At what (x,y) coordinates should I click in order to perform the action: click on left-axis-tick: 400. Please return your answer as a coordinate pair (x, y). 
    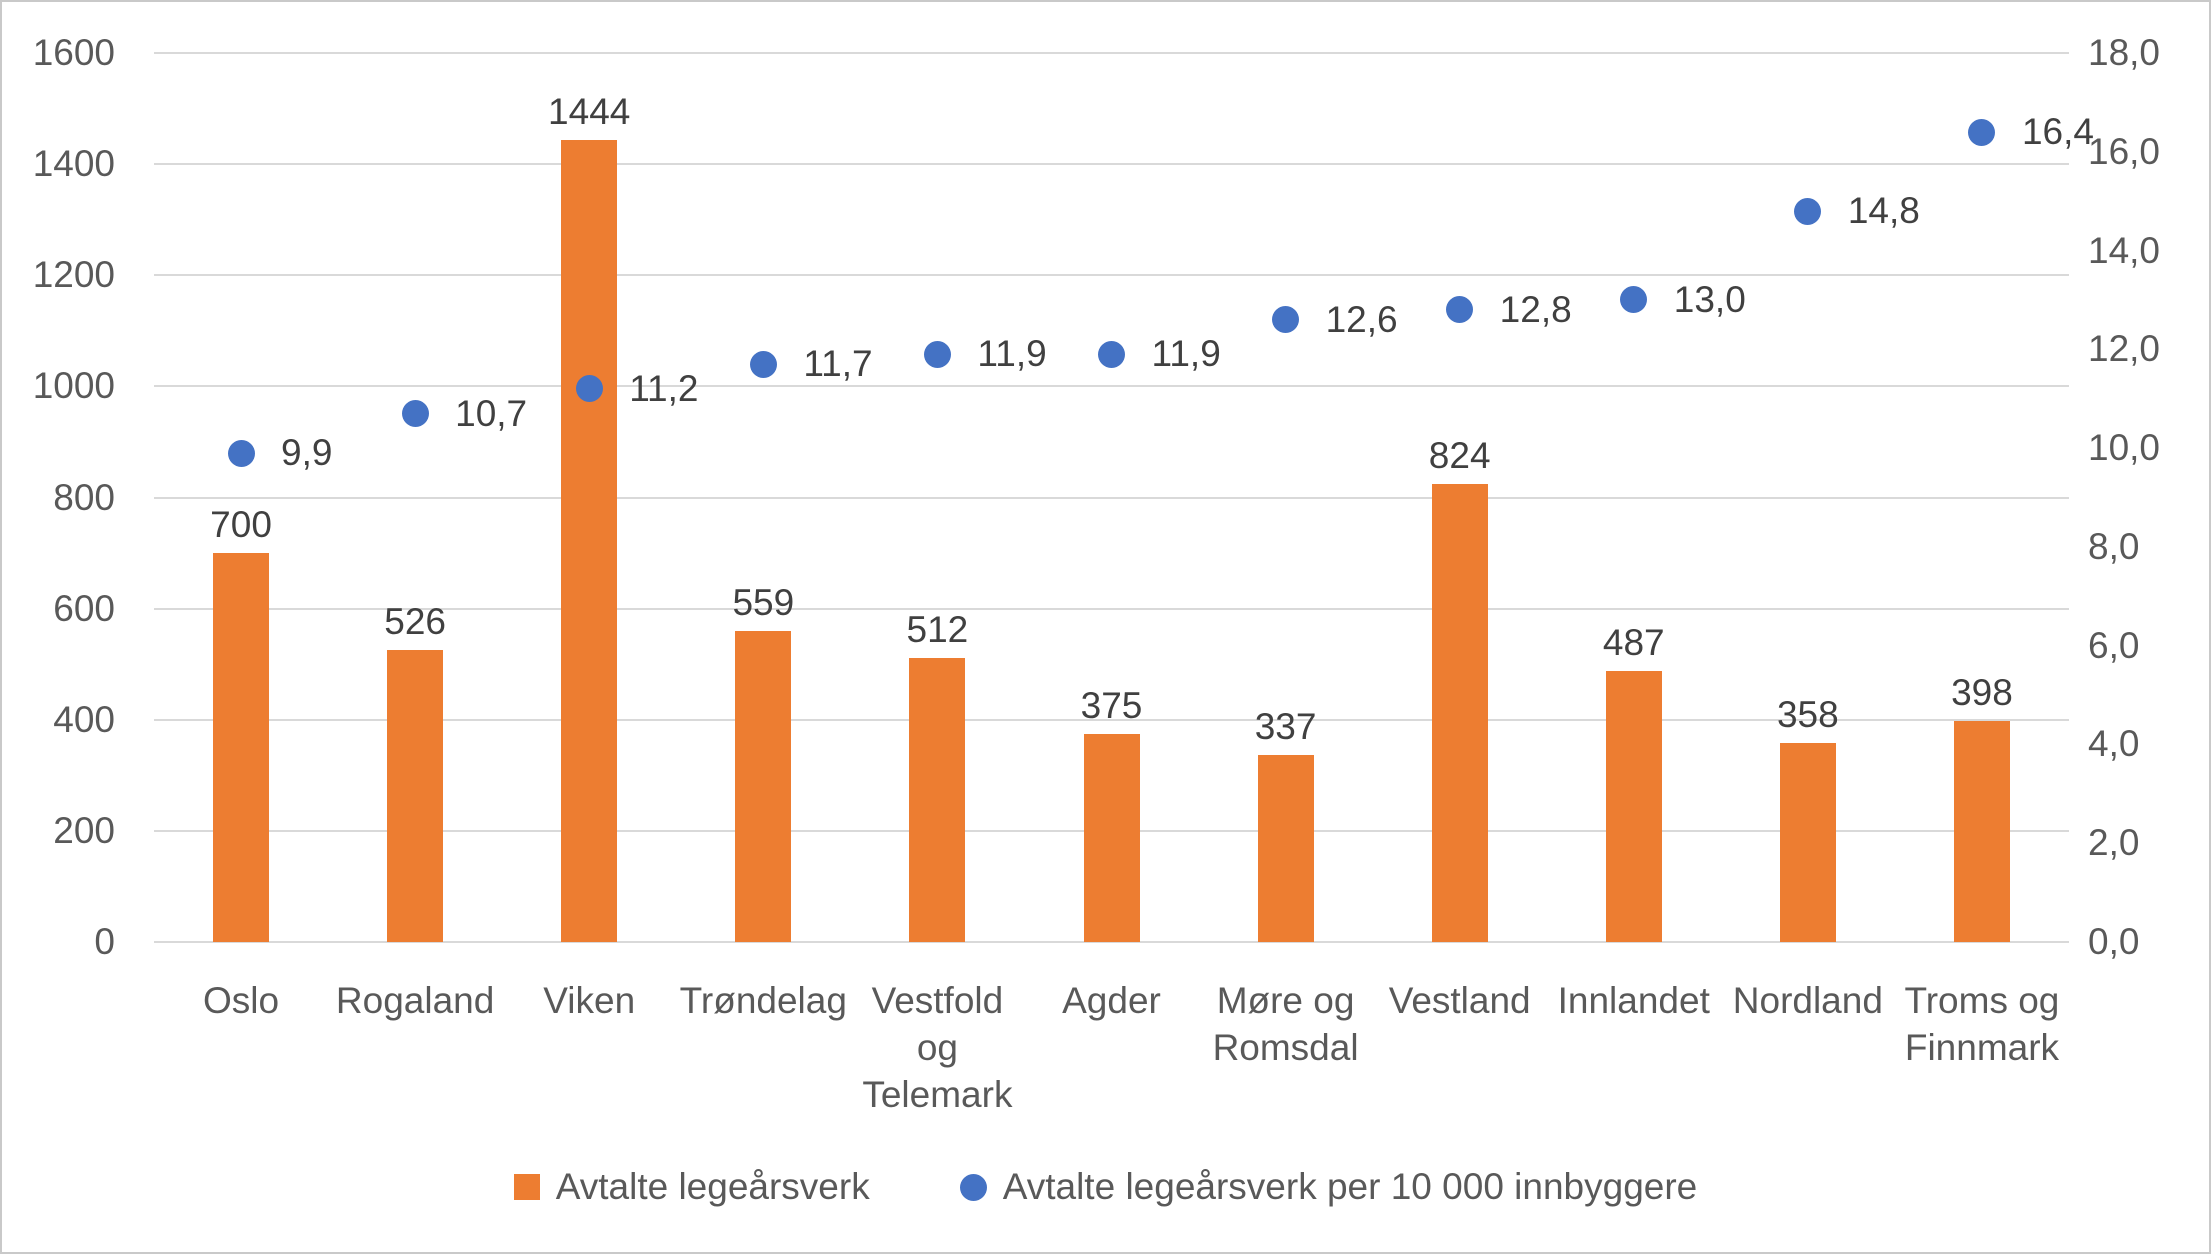
    Looking at the image, I should click on (84, 719).